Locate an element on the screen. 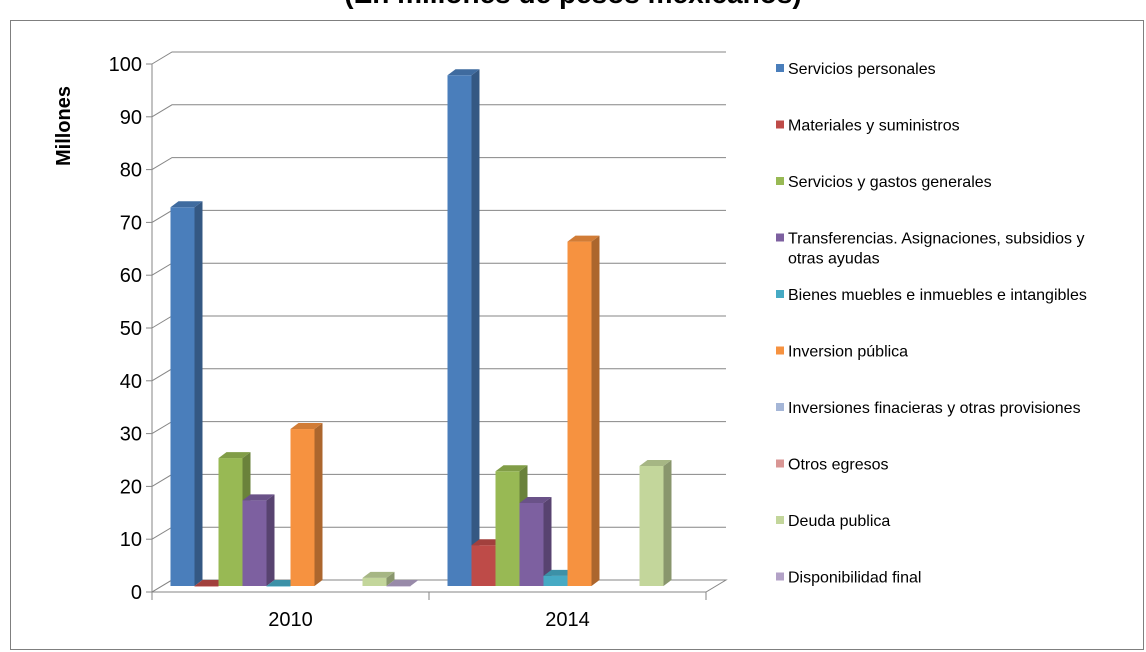 The height and width of the screenshot is (652, 1146). chart-title: (En millones de pesos mexicanos) is located at coordinates (573, 5).